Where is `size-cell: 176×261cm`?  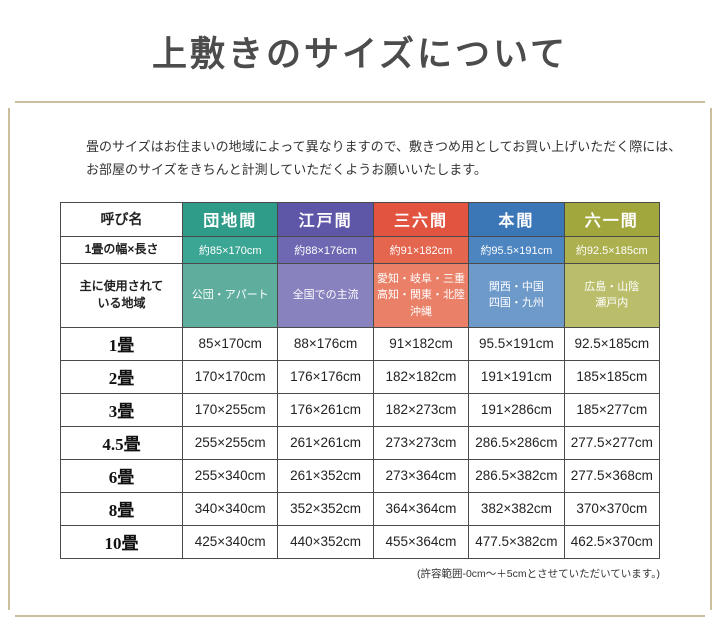
size-cell: 176×261cm is located at coordinates (325, 409).